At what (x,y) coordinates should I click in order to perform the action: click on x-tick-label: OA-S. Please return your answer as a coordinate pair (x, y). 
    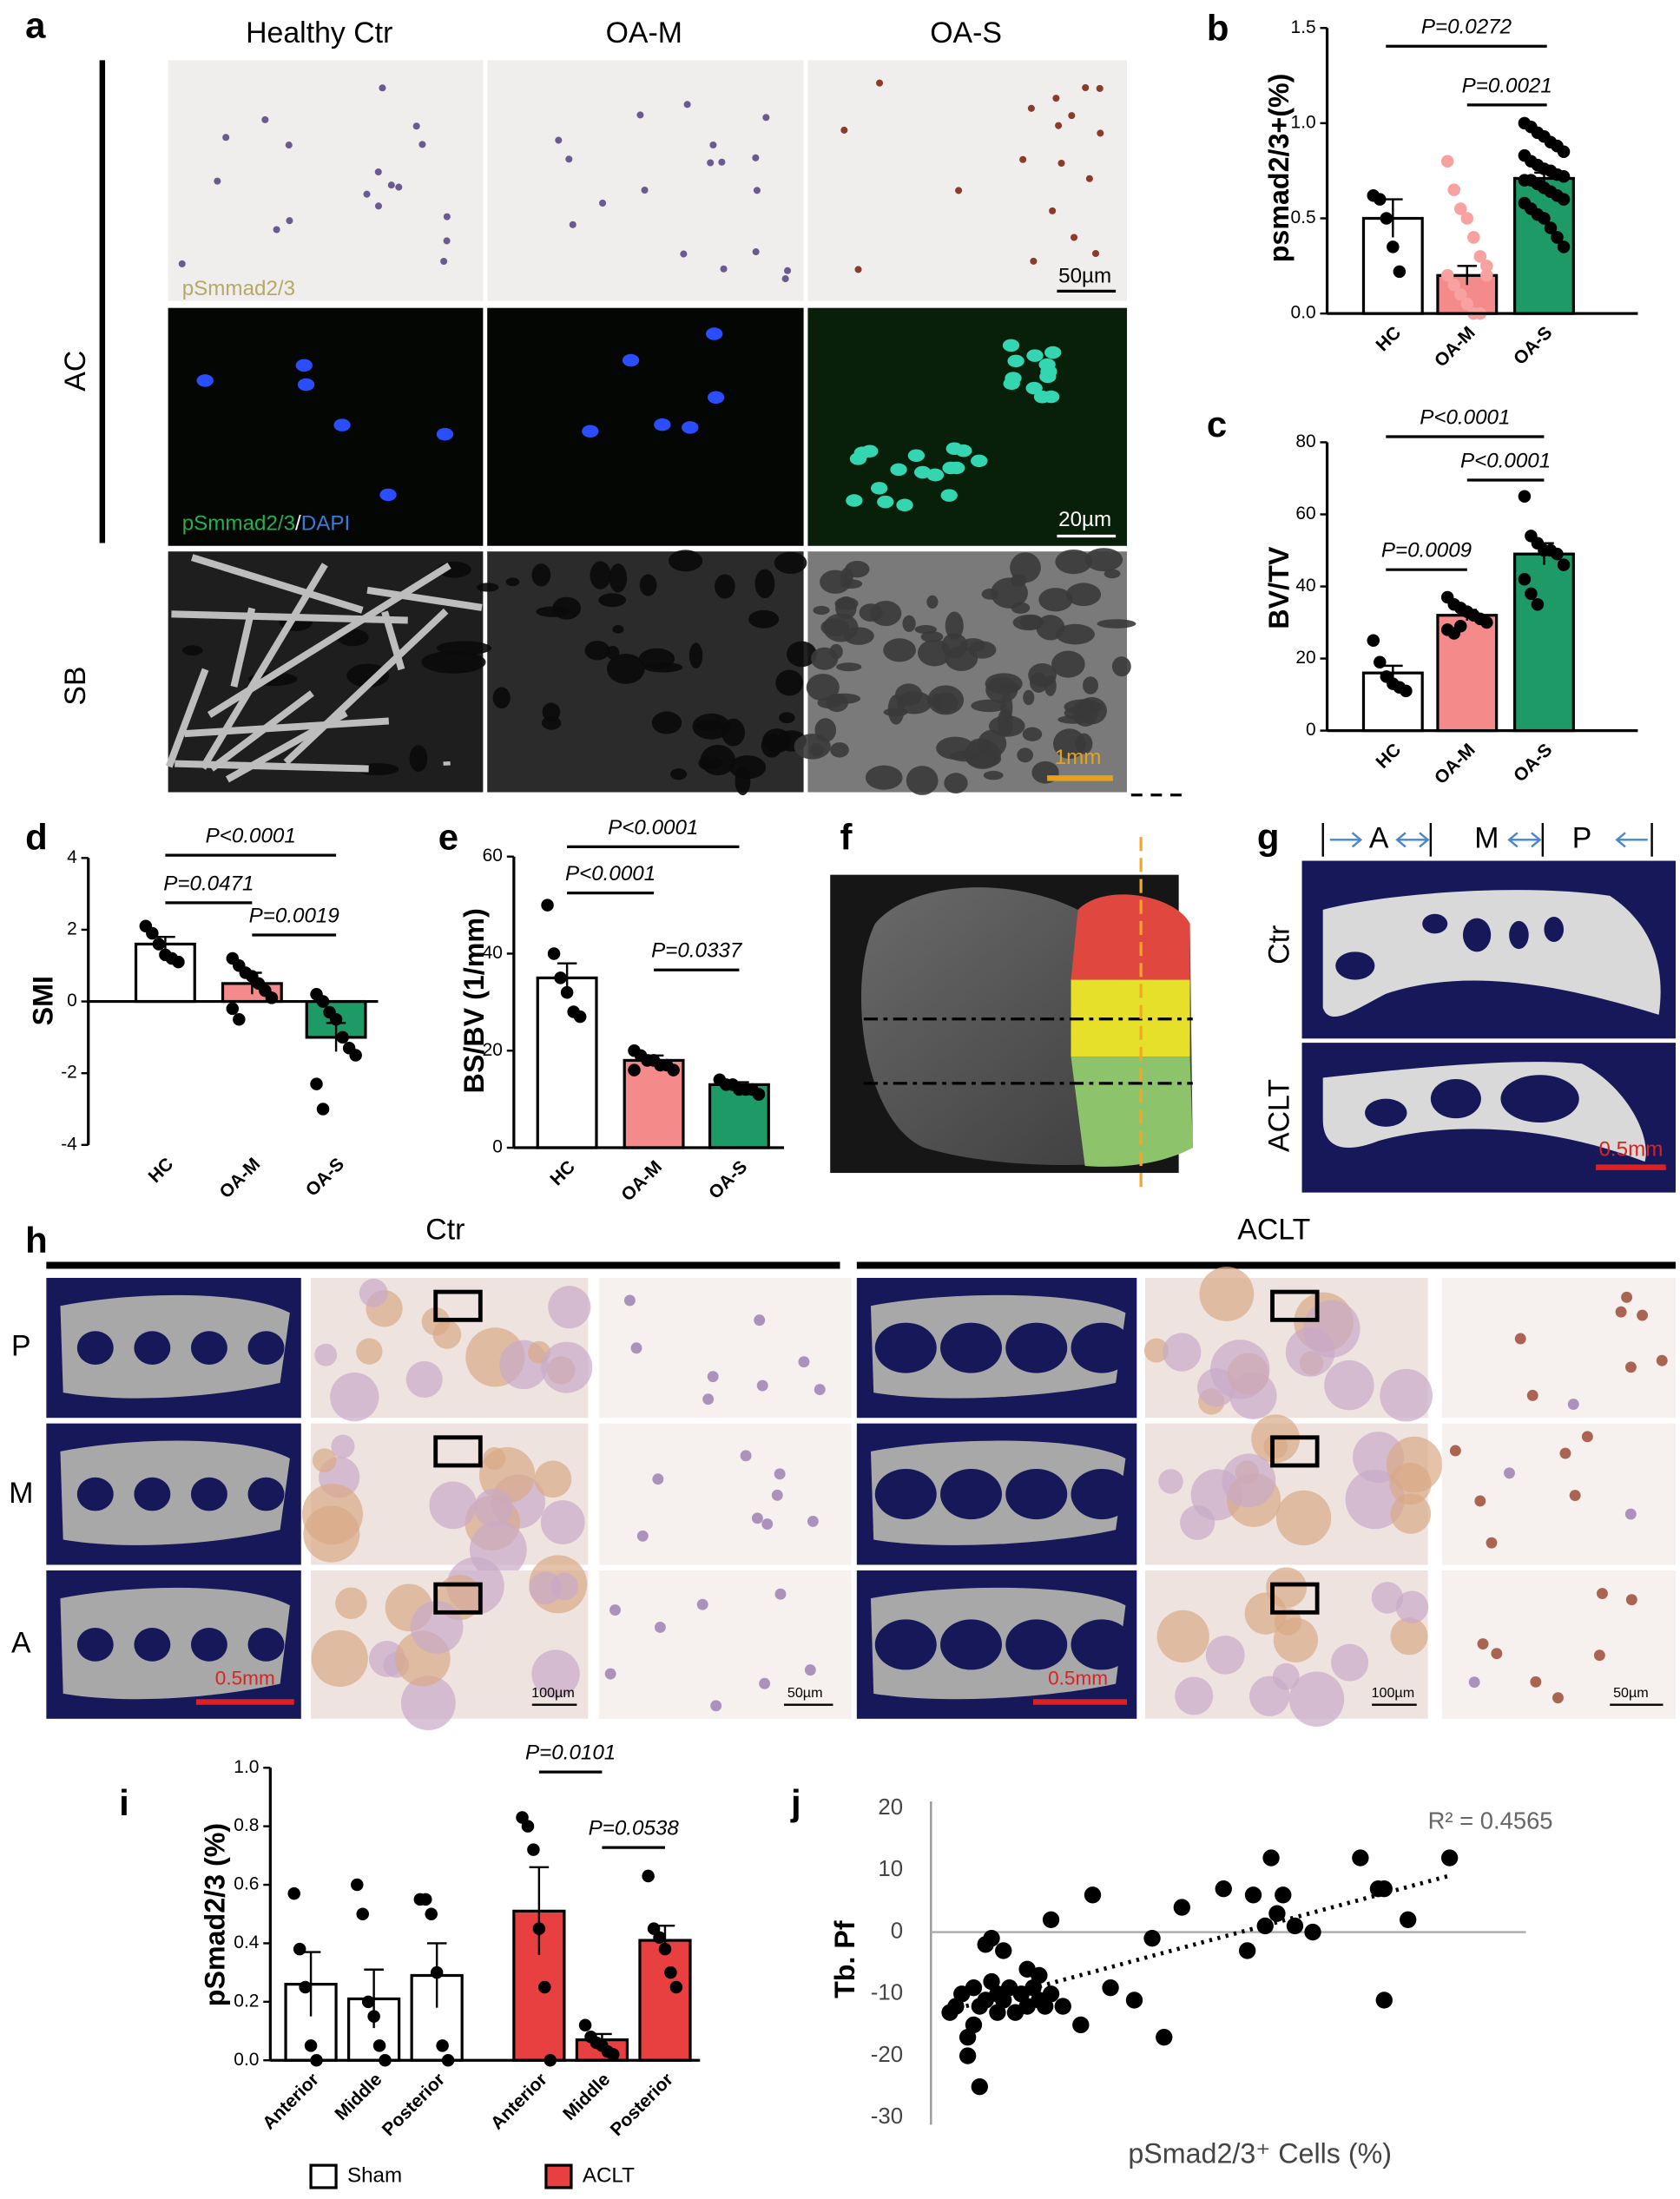
    Looking at the image, I should click on (728, 1180).